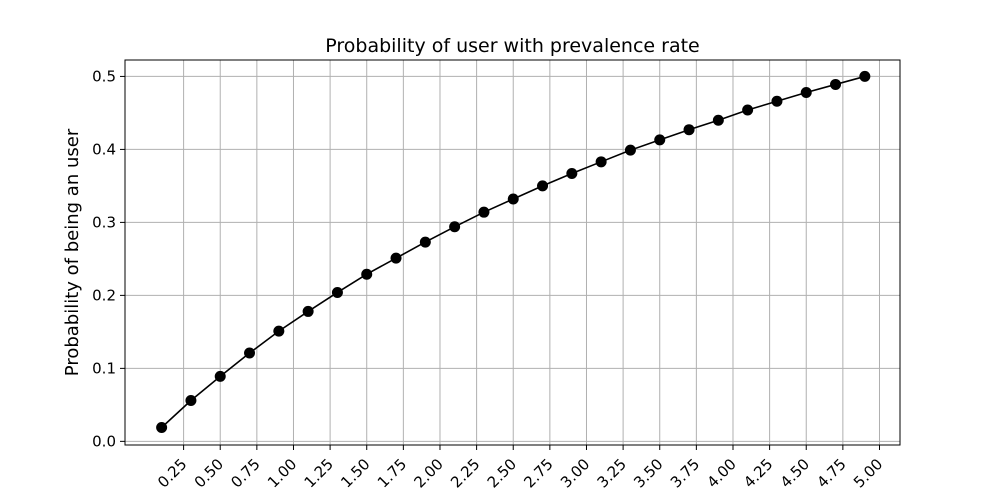  Describe the element at coordinates (721, 473) in the screenshot. I see `x-tick-label: 4.00` at that location.